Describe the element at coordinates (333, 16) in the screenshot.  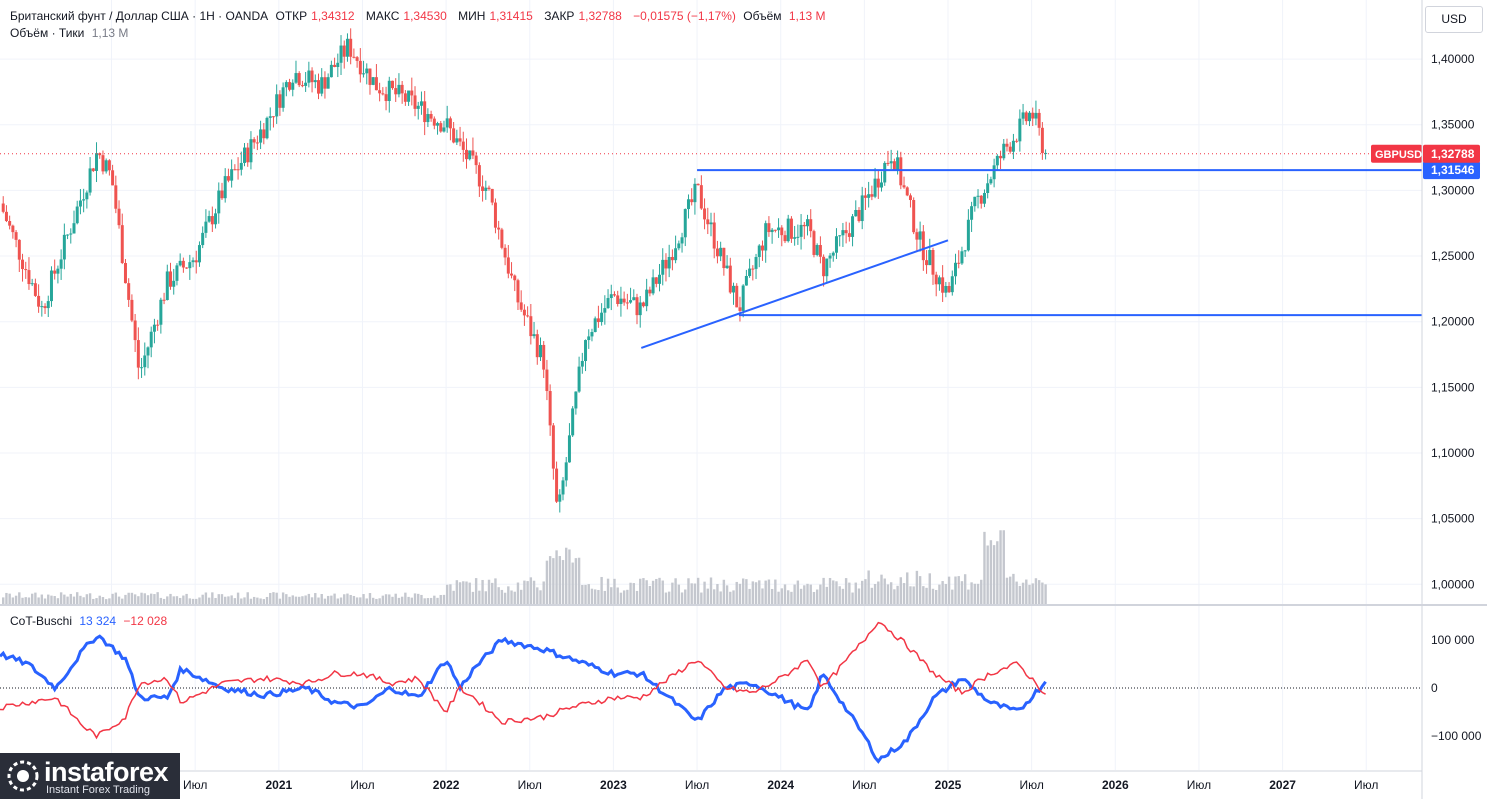
I see `open-value: 1,34312` at that location.